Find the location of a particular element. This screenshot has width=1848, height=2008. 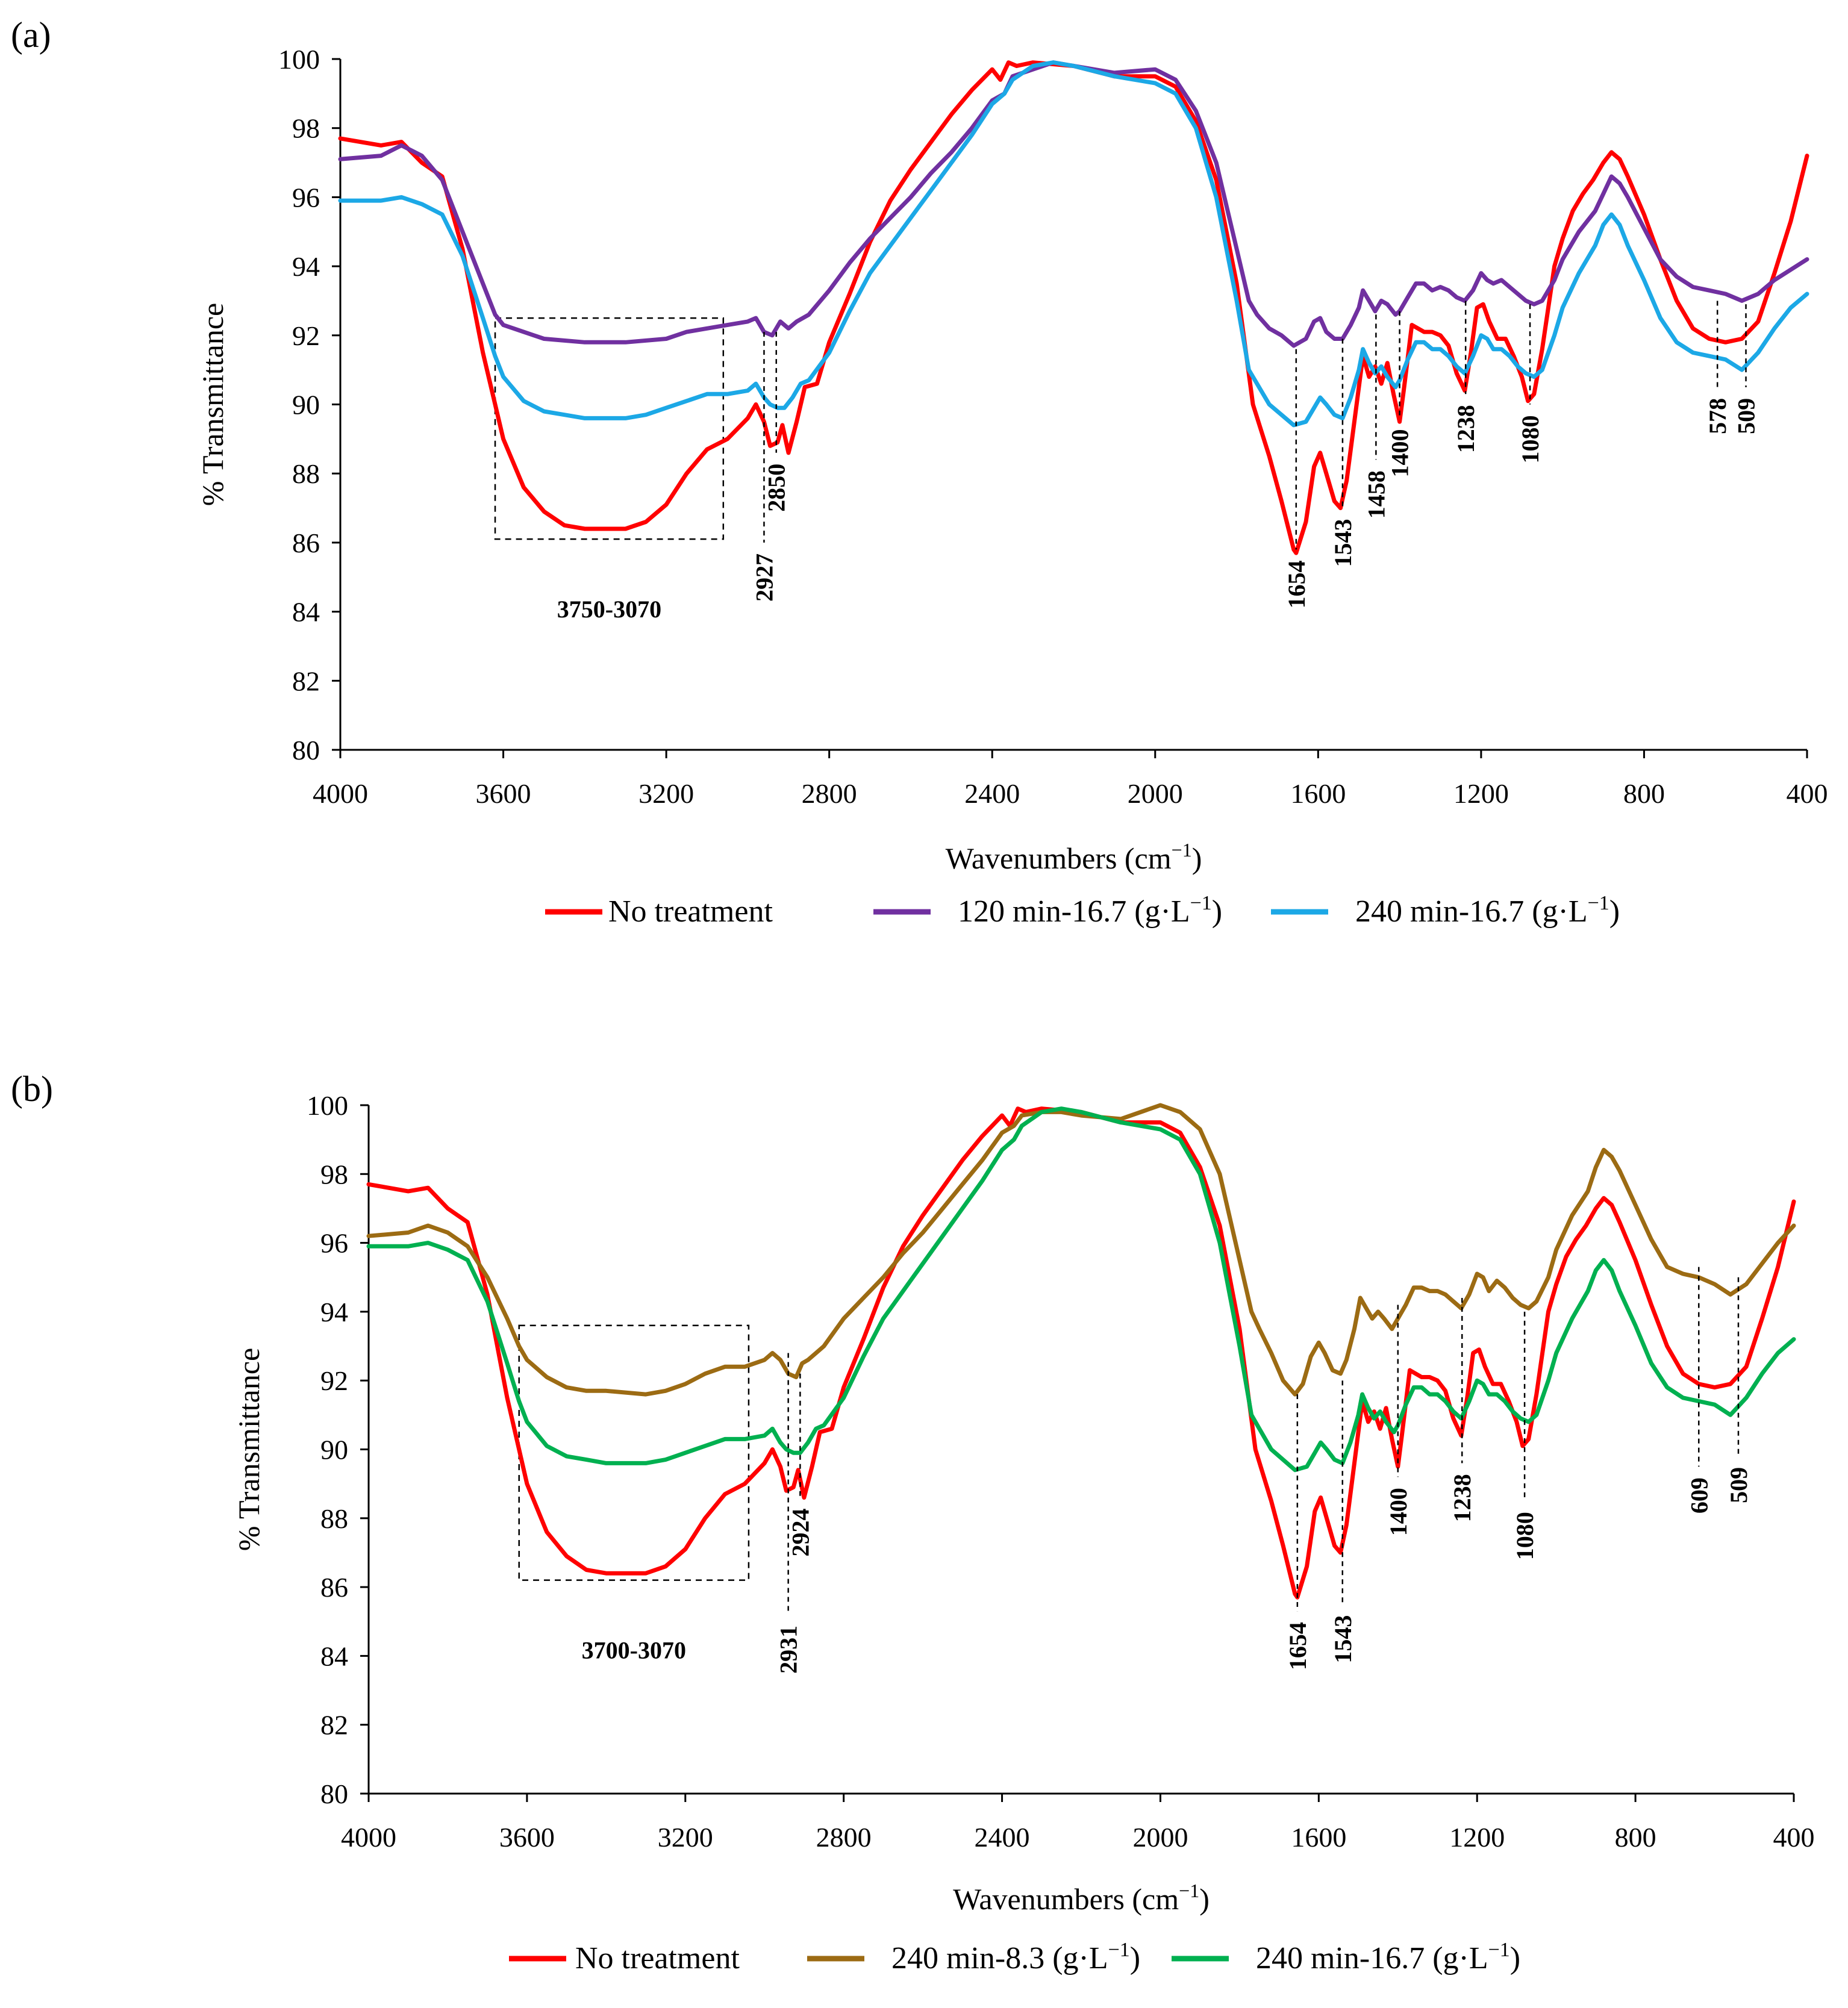

peak-label: 2931 is located at coordinates (788, 1650).